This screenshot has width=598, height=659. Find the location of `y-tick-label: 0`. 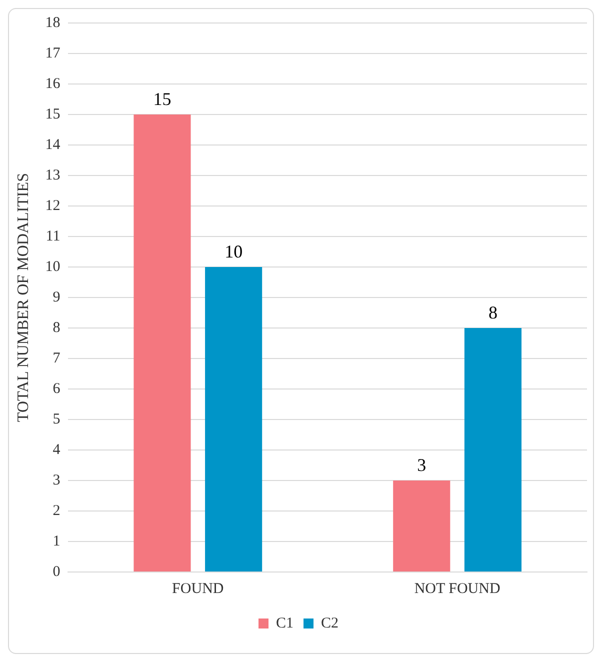

y-tick-label: 0 is located at coordinates (56, 572).